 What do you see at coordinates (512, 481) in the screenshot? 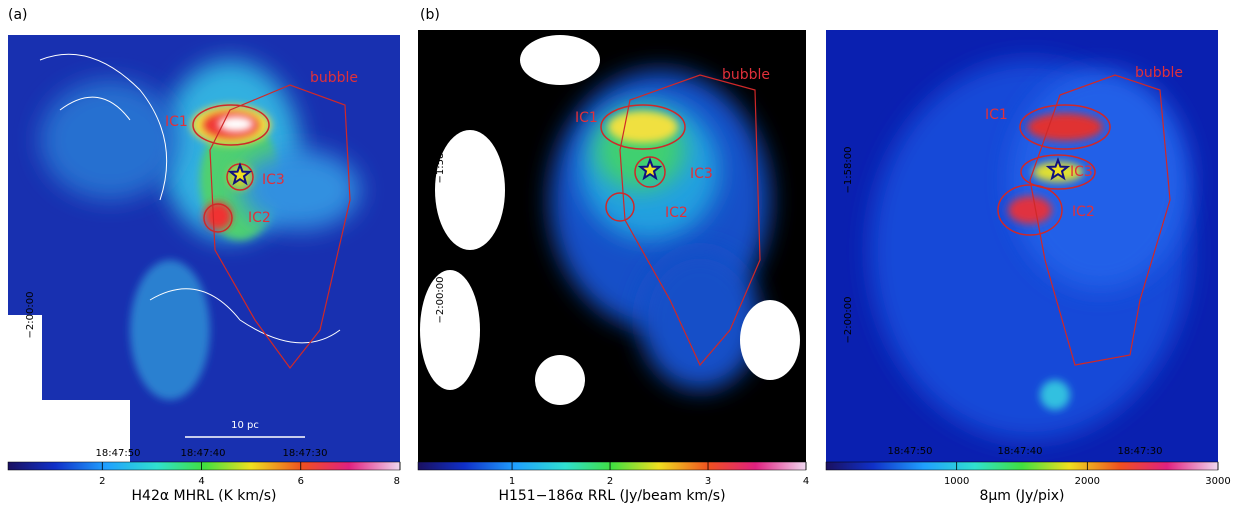
I see `colorbar-tick-label: 1` at bounding box center [512, 481].